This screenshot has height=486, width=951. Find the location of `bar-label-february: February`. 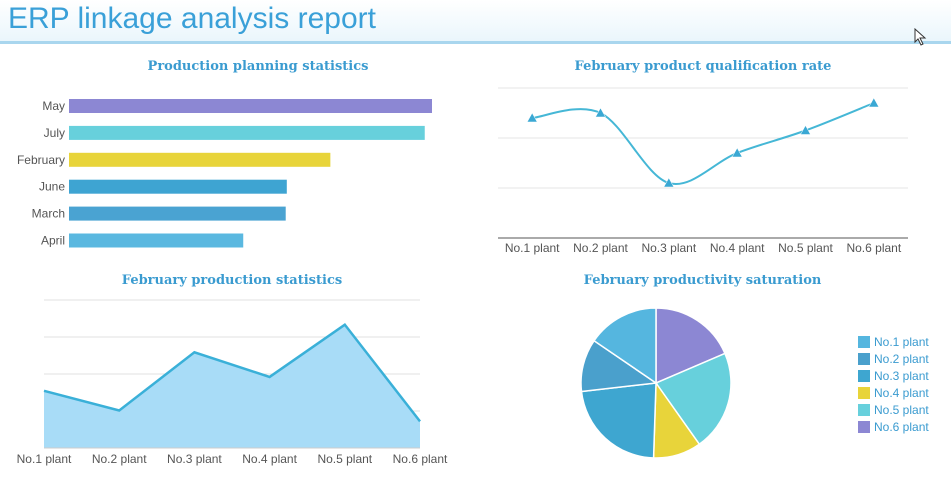

bar-label-february: February is located at coordinates (41, 160).